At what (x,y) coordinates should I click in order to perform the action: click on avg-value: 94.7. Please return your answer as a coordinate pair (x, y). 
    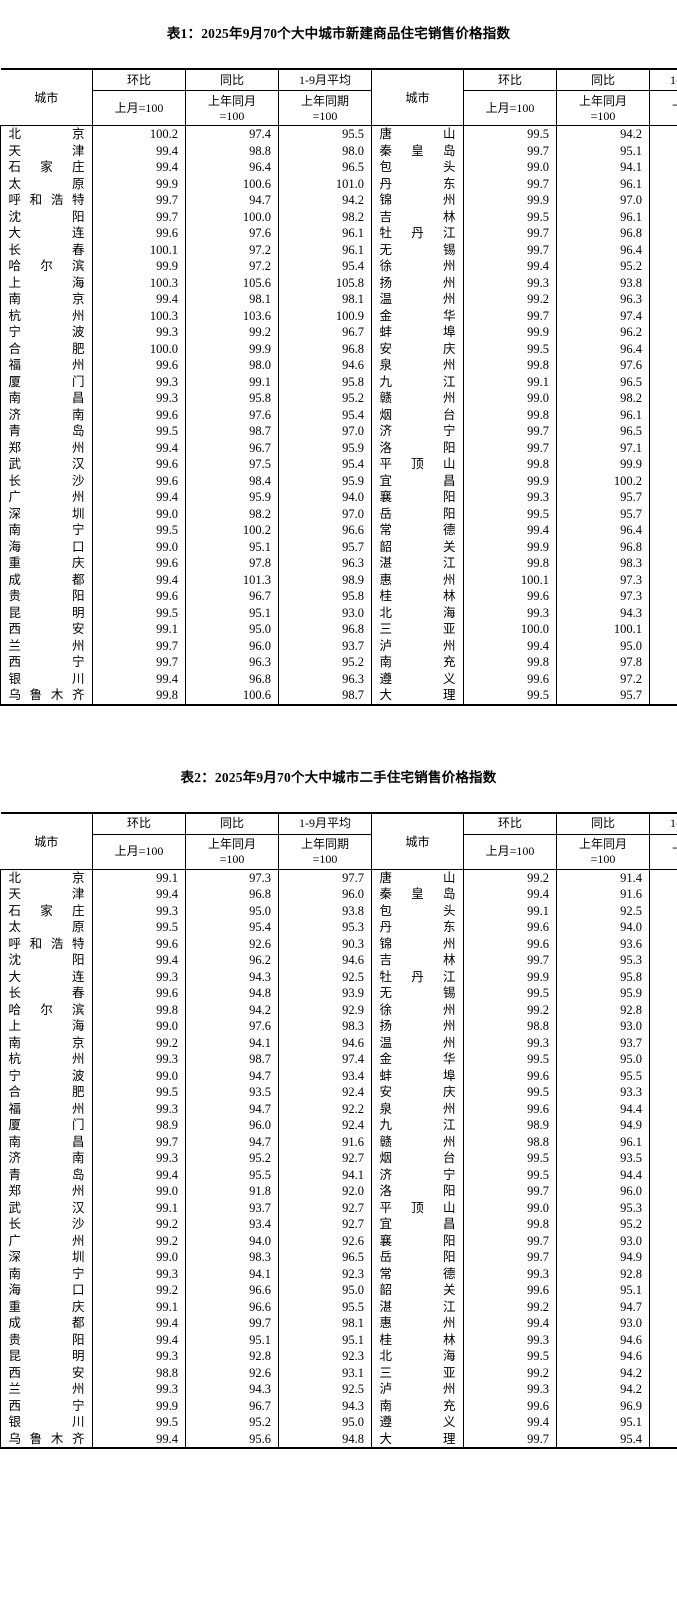
    Looking at the image, I should click on (663, 1174).